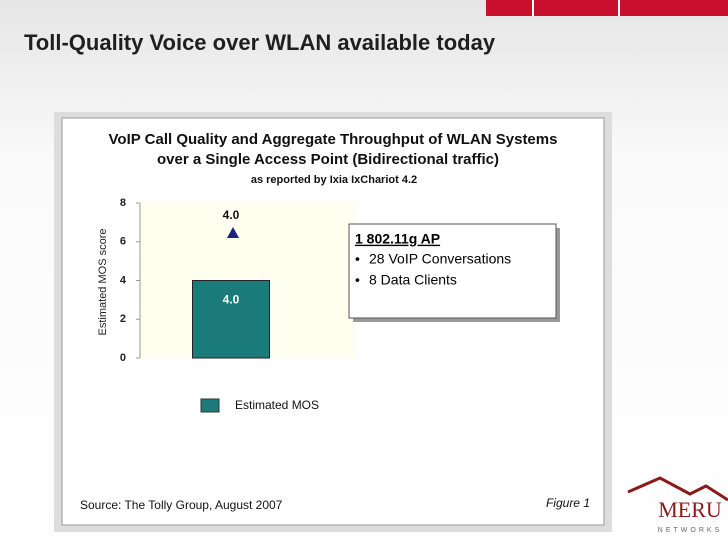  Describe the element at coordinates (397, 239) in the screenshot. I see `textbox-heading: 1 802.11g AP` at that location.